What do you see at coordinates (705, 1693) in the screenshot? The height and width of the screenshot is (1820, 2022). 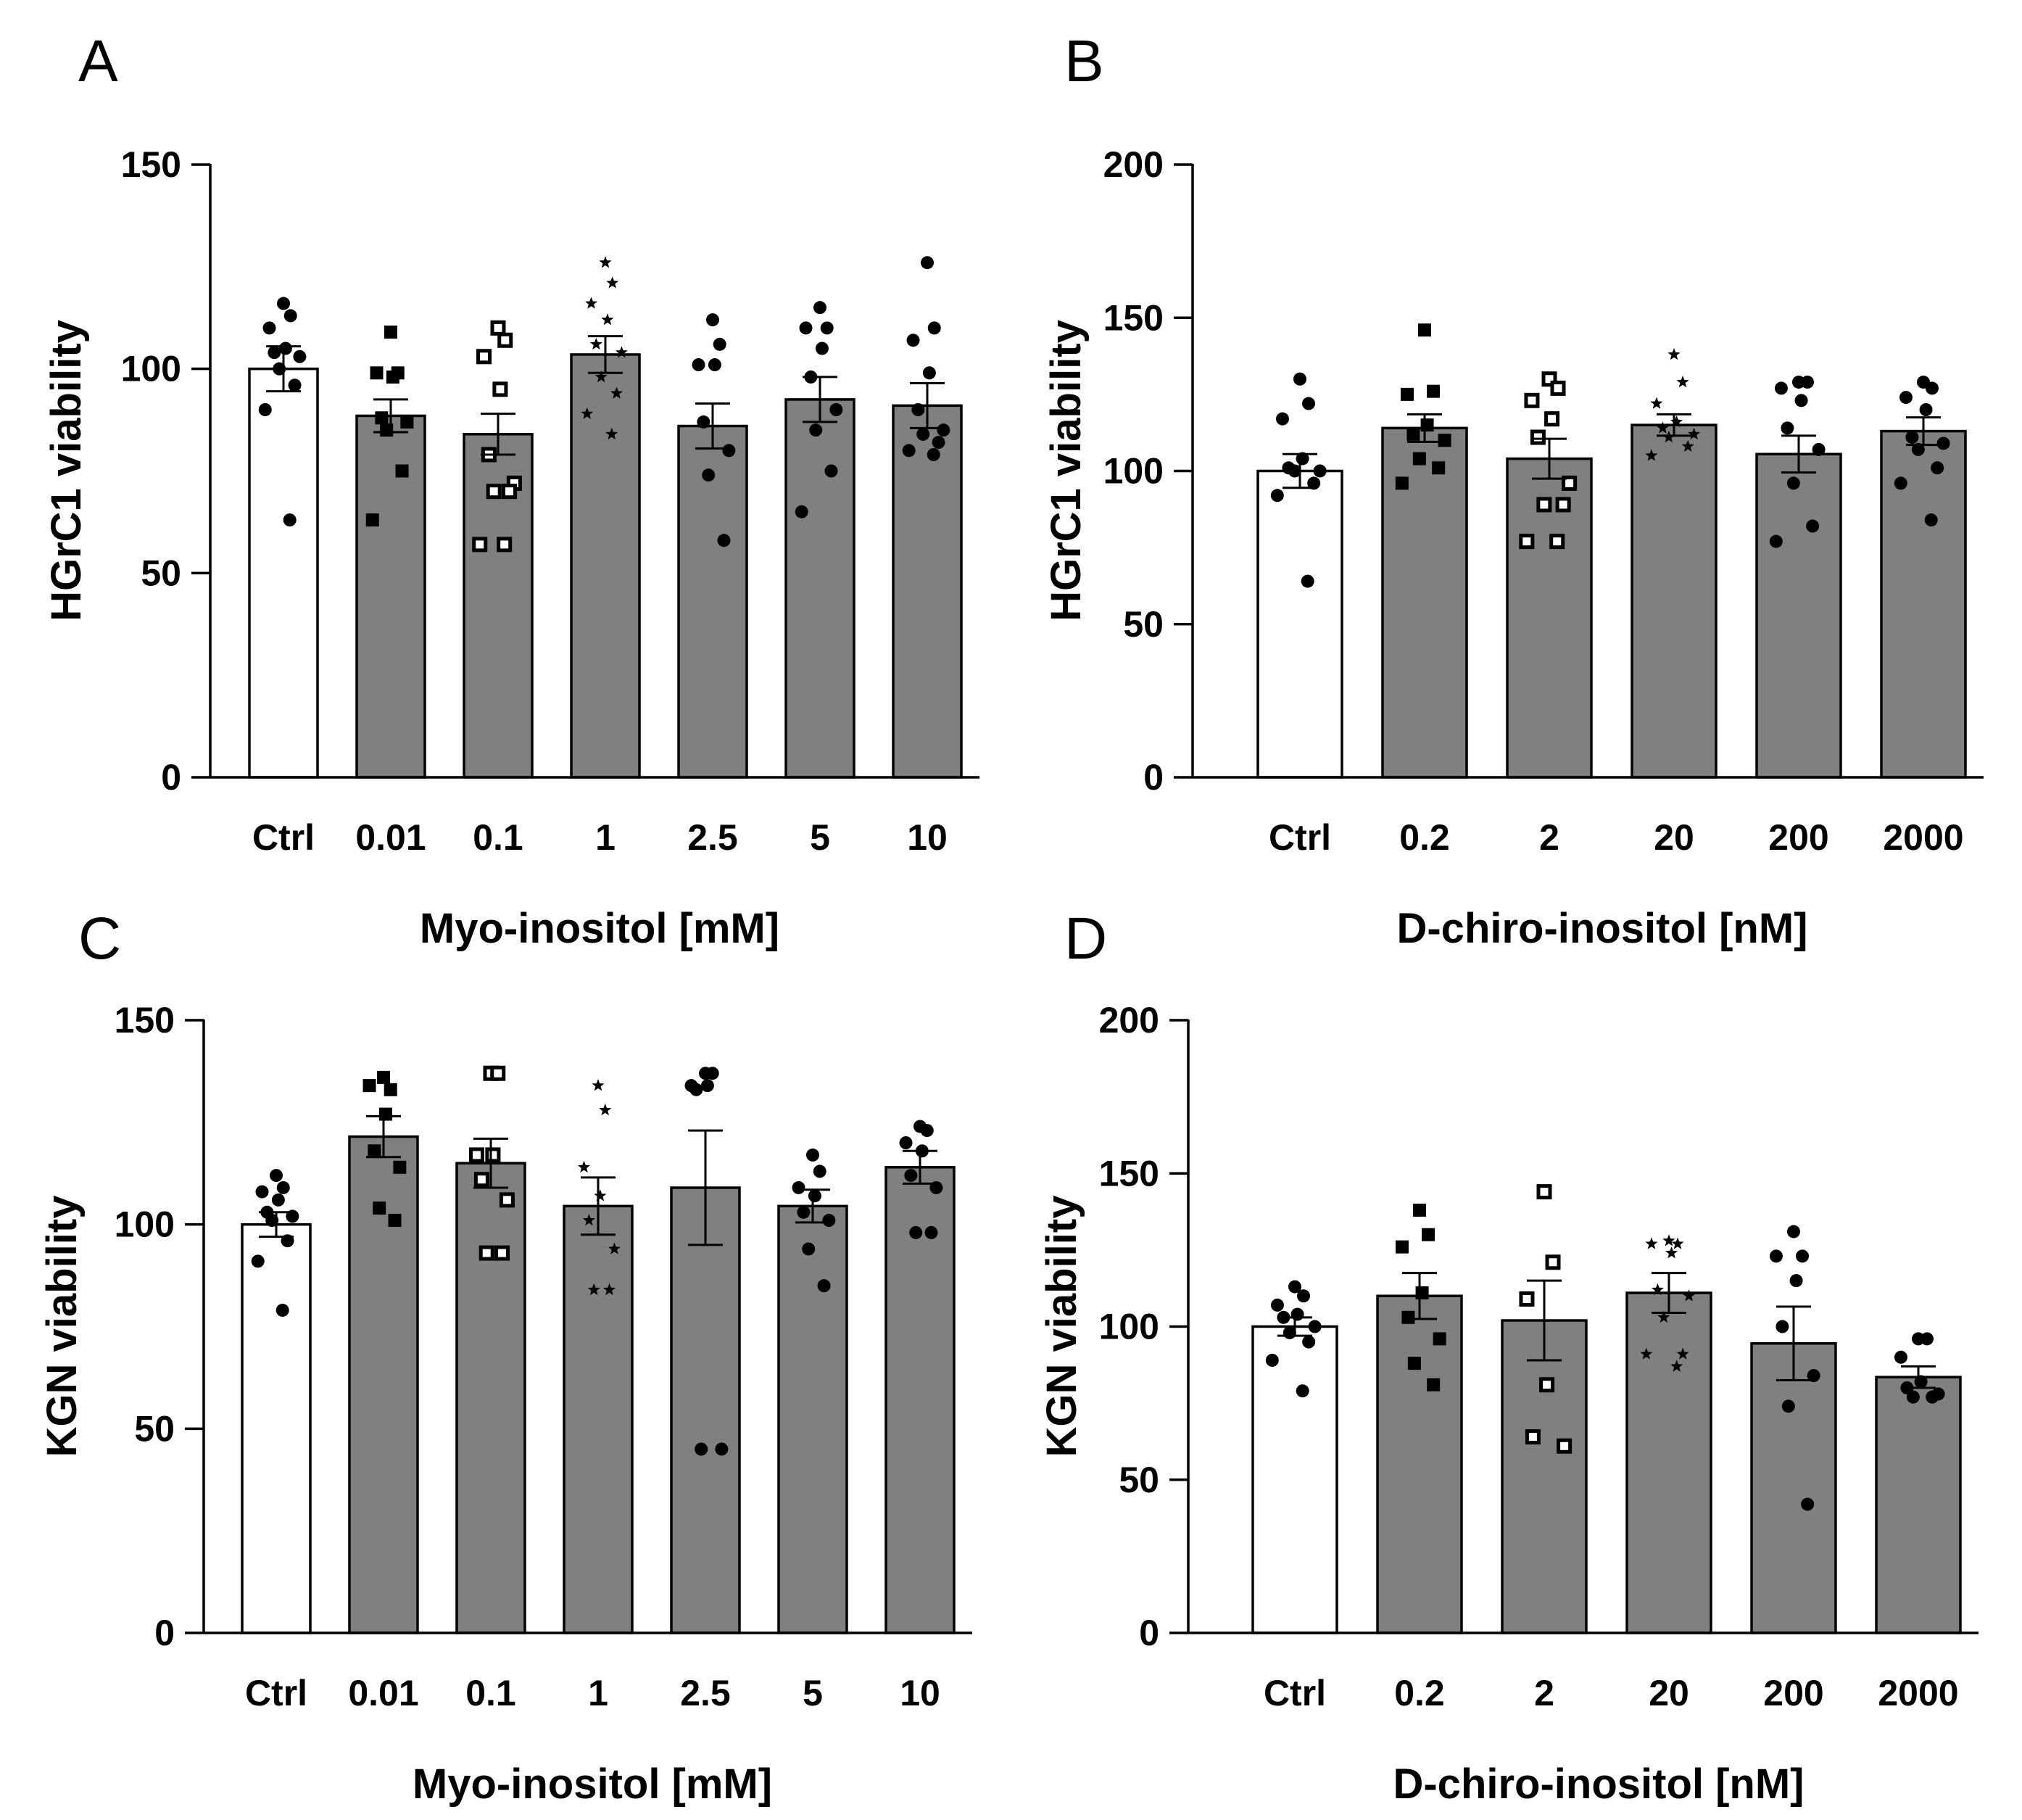 I see `x-tick-label-4: 2.5` at bounding box center [705, 1693].